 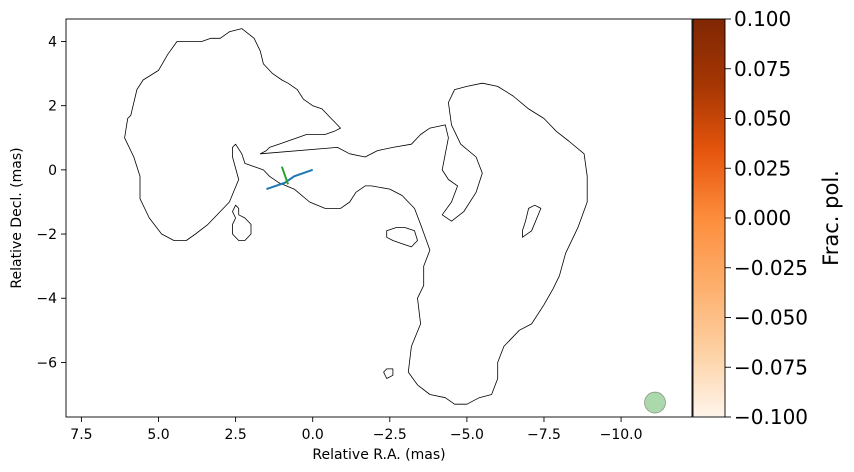 I want to click on contour-island-center, so click(x=402, y=237).